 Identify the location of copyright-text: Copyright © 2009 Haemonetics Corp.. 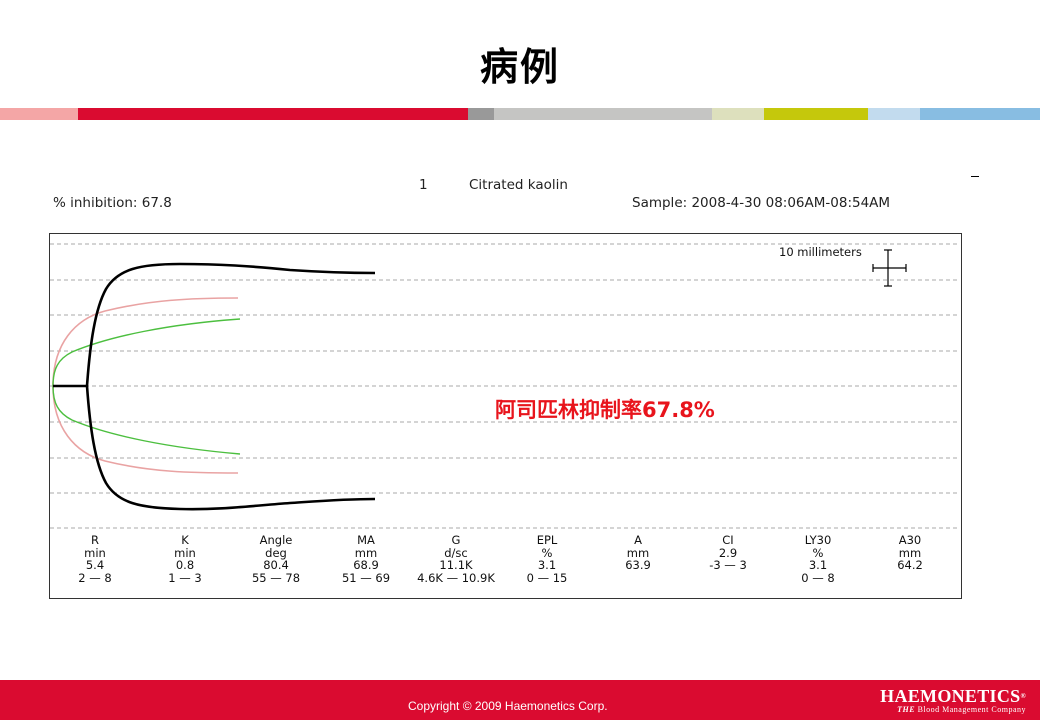
(508, 706).